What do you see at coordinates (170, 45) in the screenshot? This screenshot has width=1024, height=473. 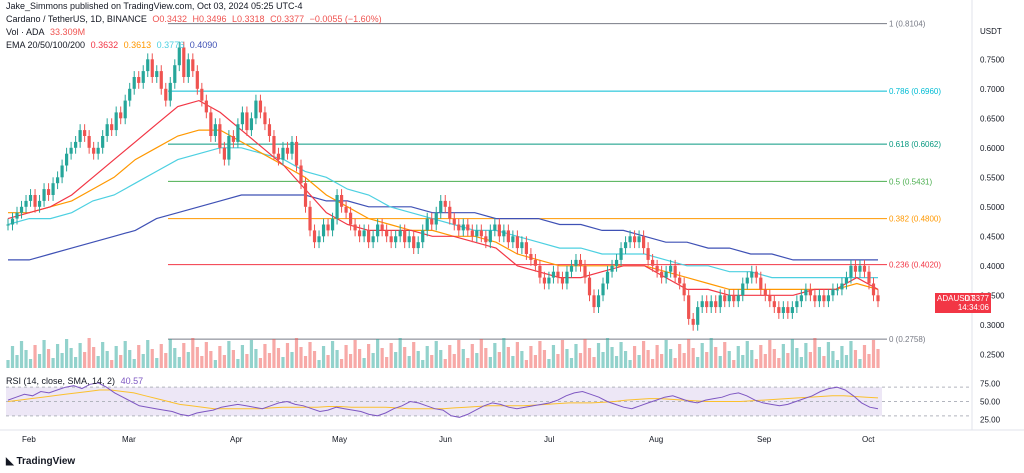 I see `ema100-value: 0.3776` at bounding box center [170, 45].